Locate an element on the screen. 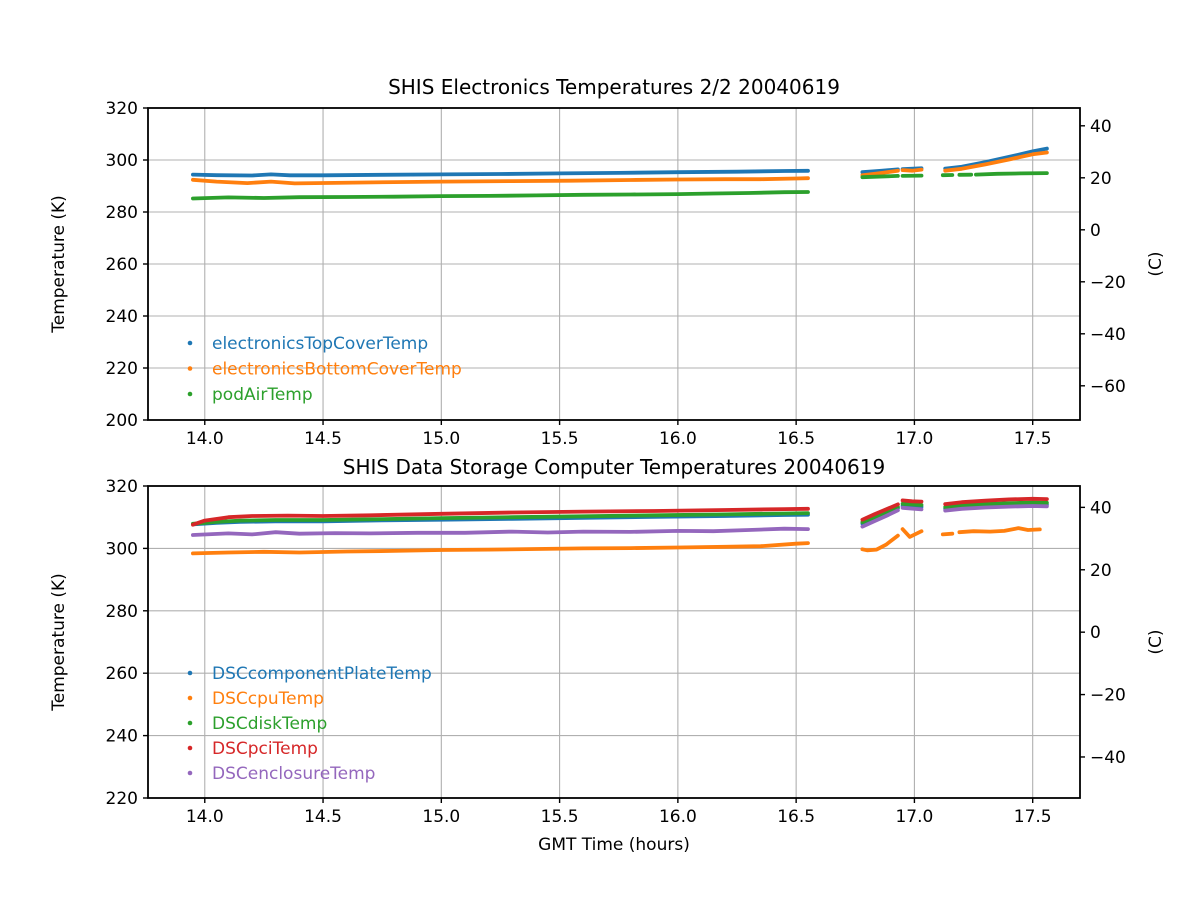  legend-label: DSCcpuTemp is located at coordinates (268, 699).